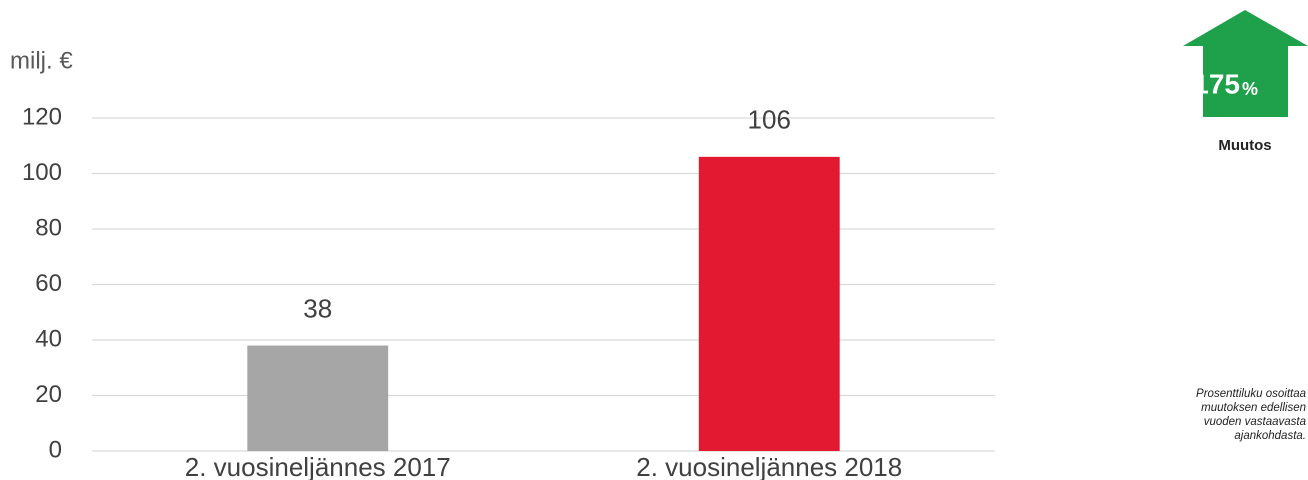  Describe the element at coordinates (769, 120) in the screenshot. I see `data-label: 106` at that location.